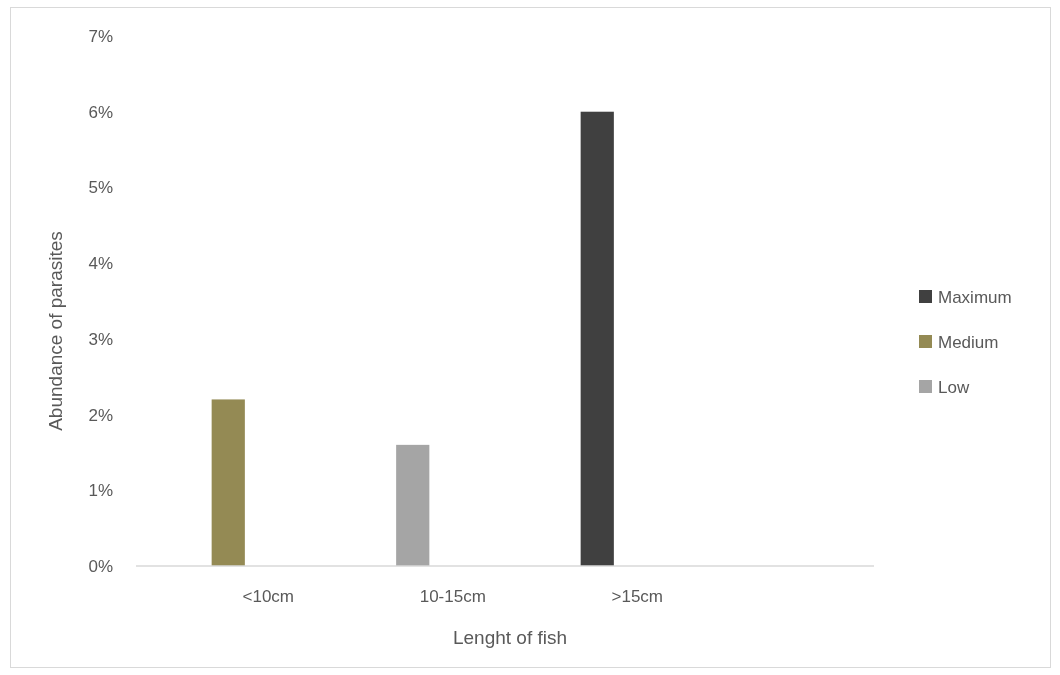 The height and width of the screenshot is (675, 1060). What do you see at coordinates (268, 596) in the screenshot?
I see `x-tick-label: <10cm` at bounding box center [268, 596].